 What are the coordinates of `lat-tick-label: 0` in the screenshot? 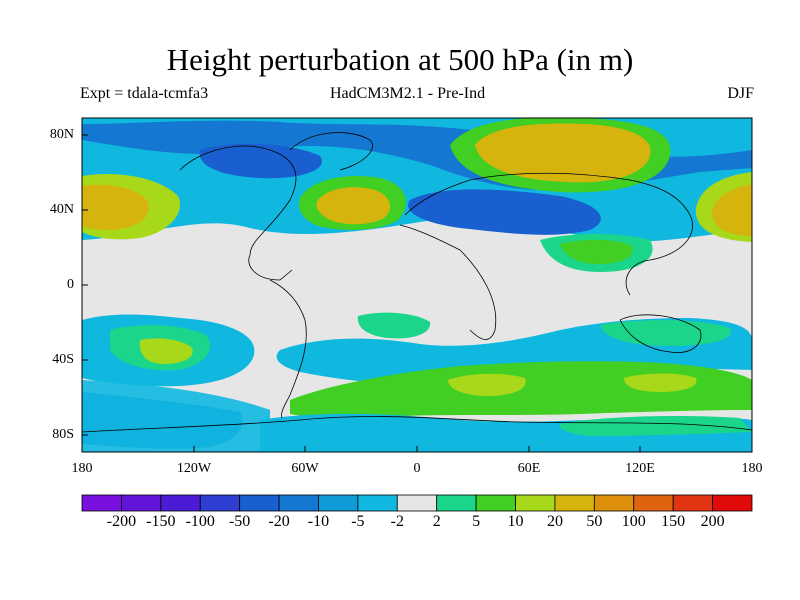 It's located at (70, 284).